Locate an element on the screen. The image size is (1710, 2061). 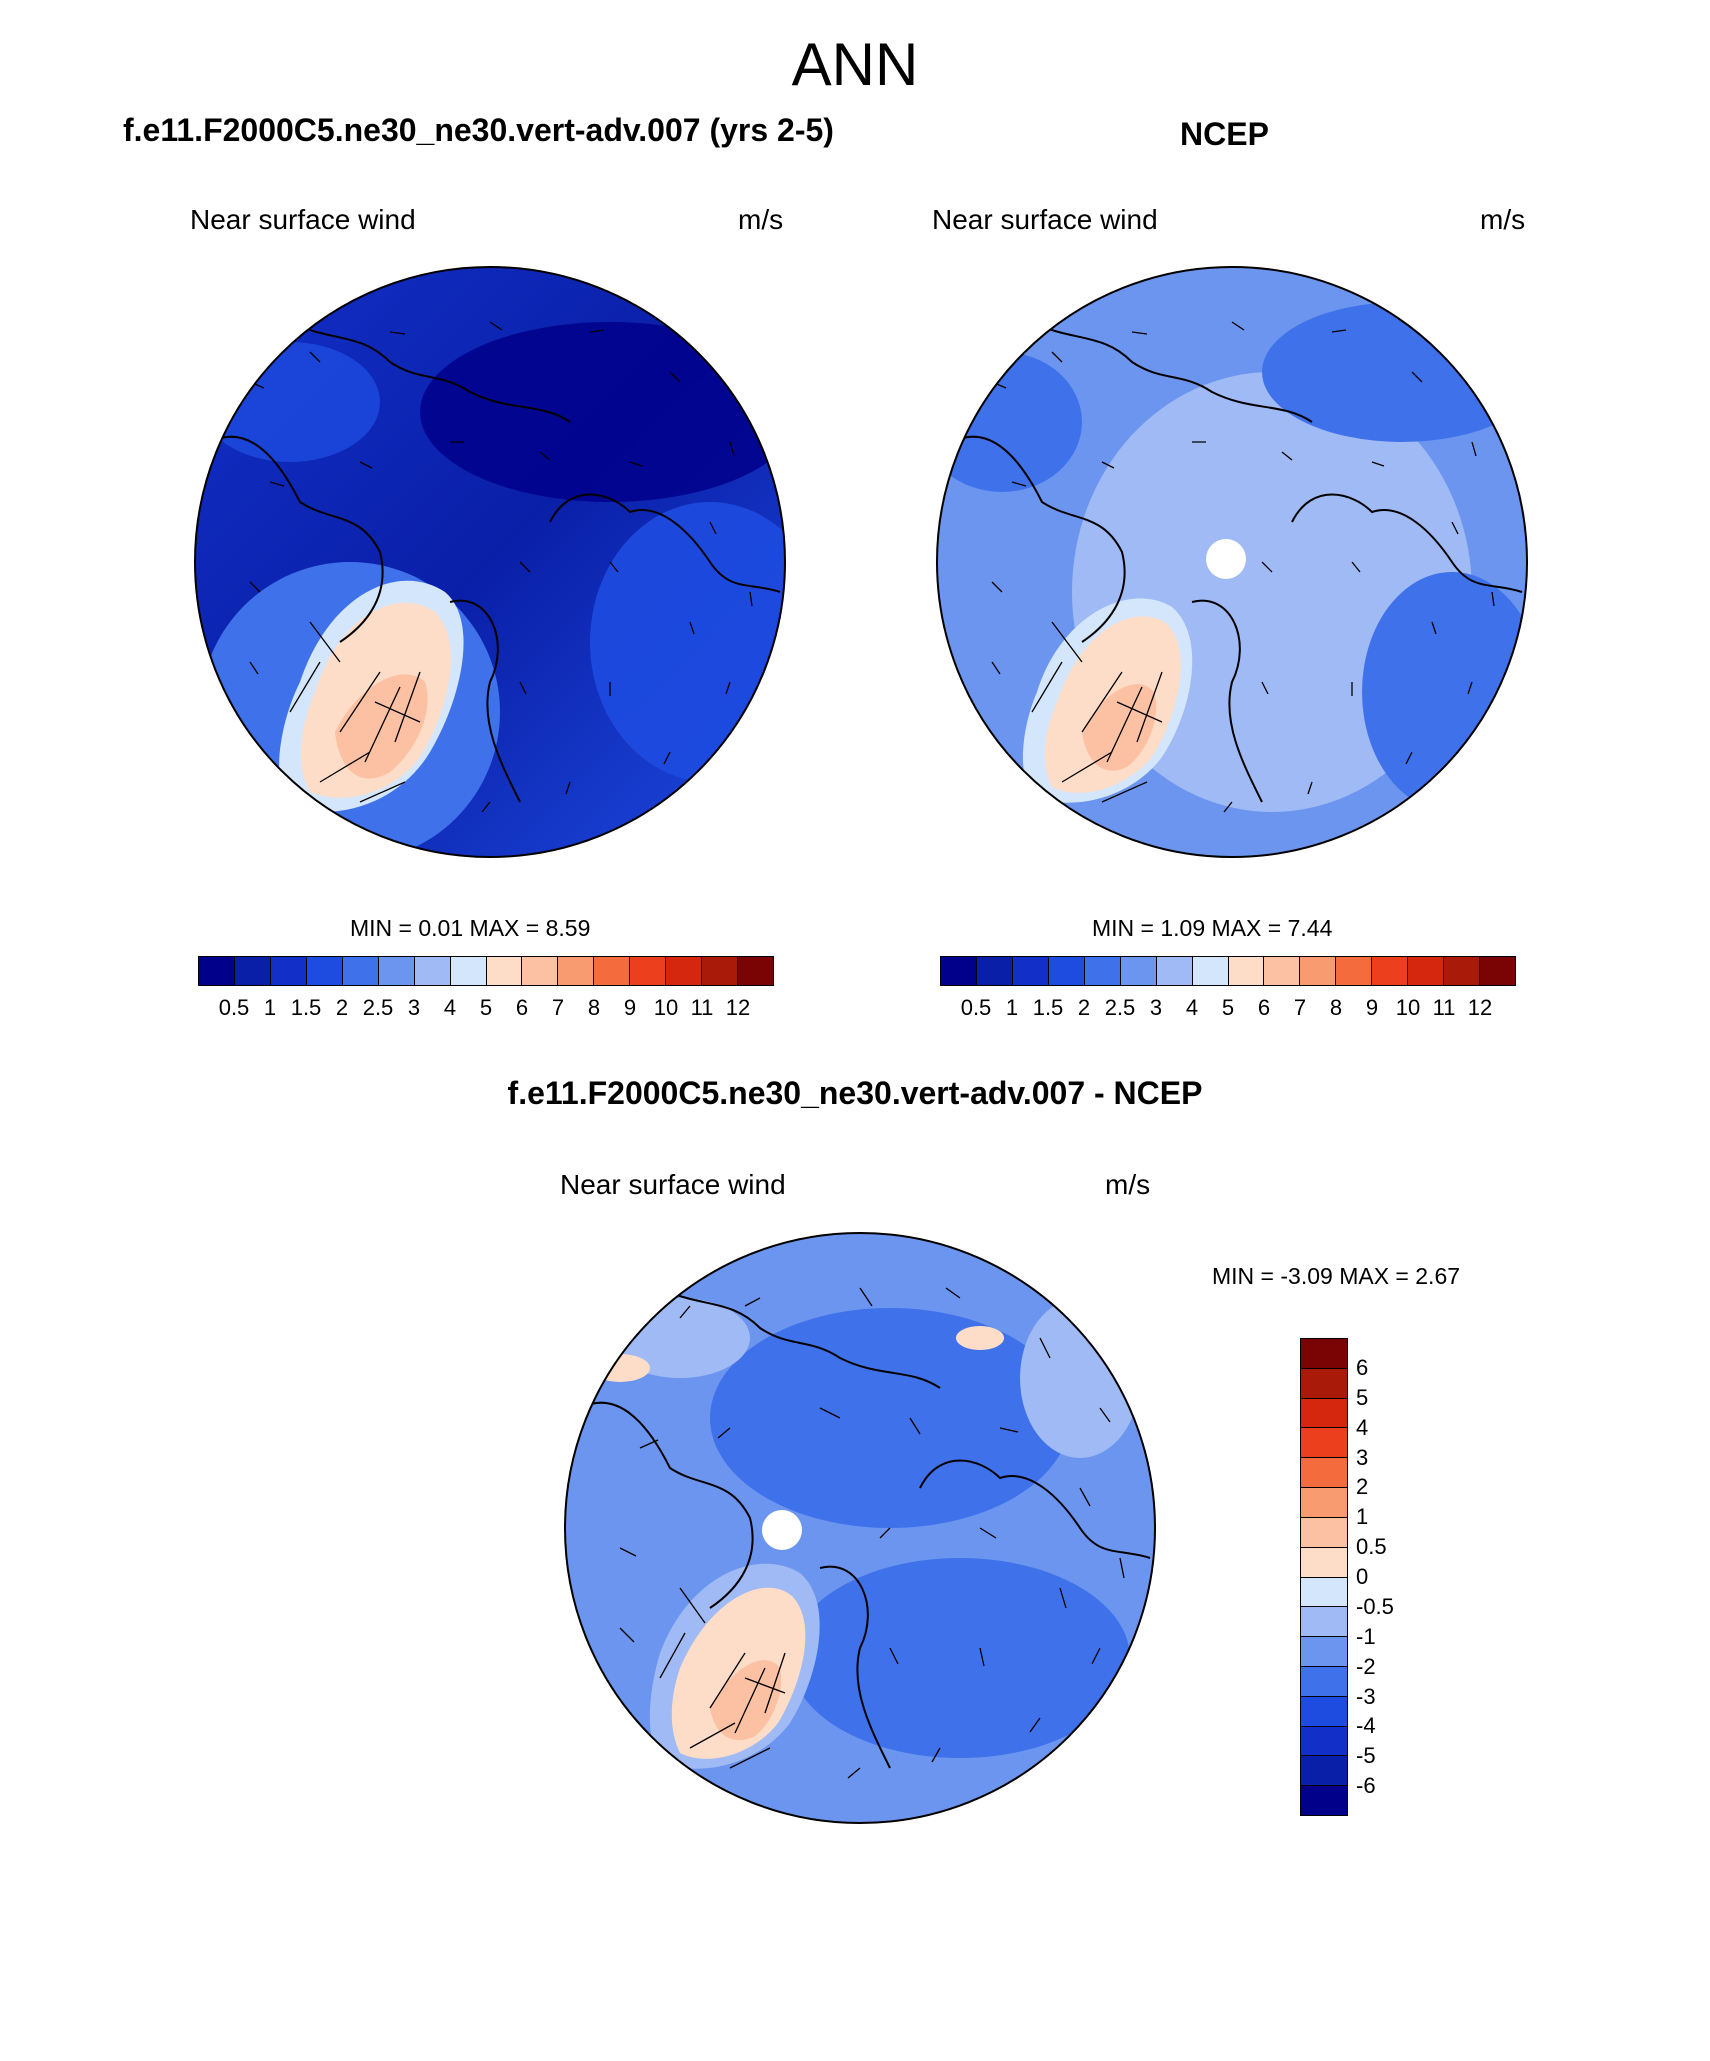
figure-title: ANN is located at coordinates (855, 64).